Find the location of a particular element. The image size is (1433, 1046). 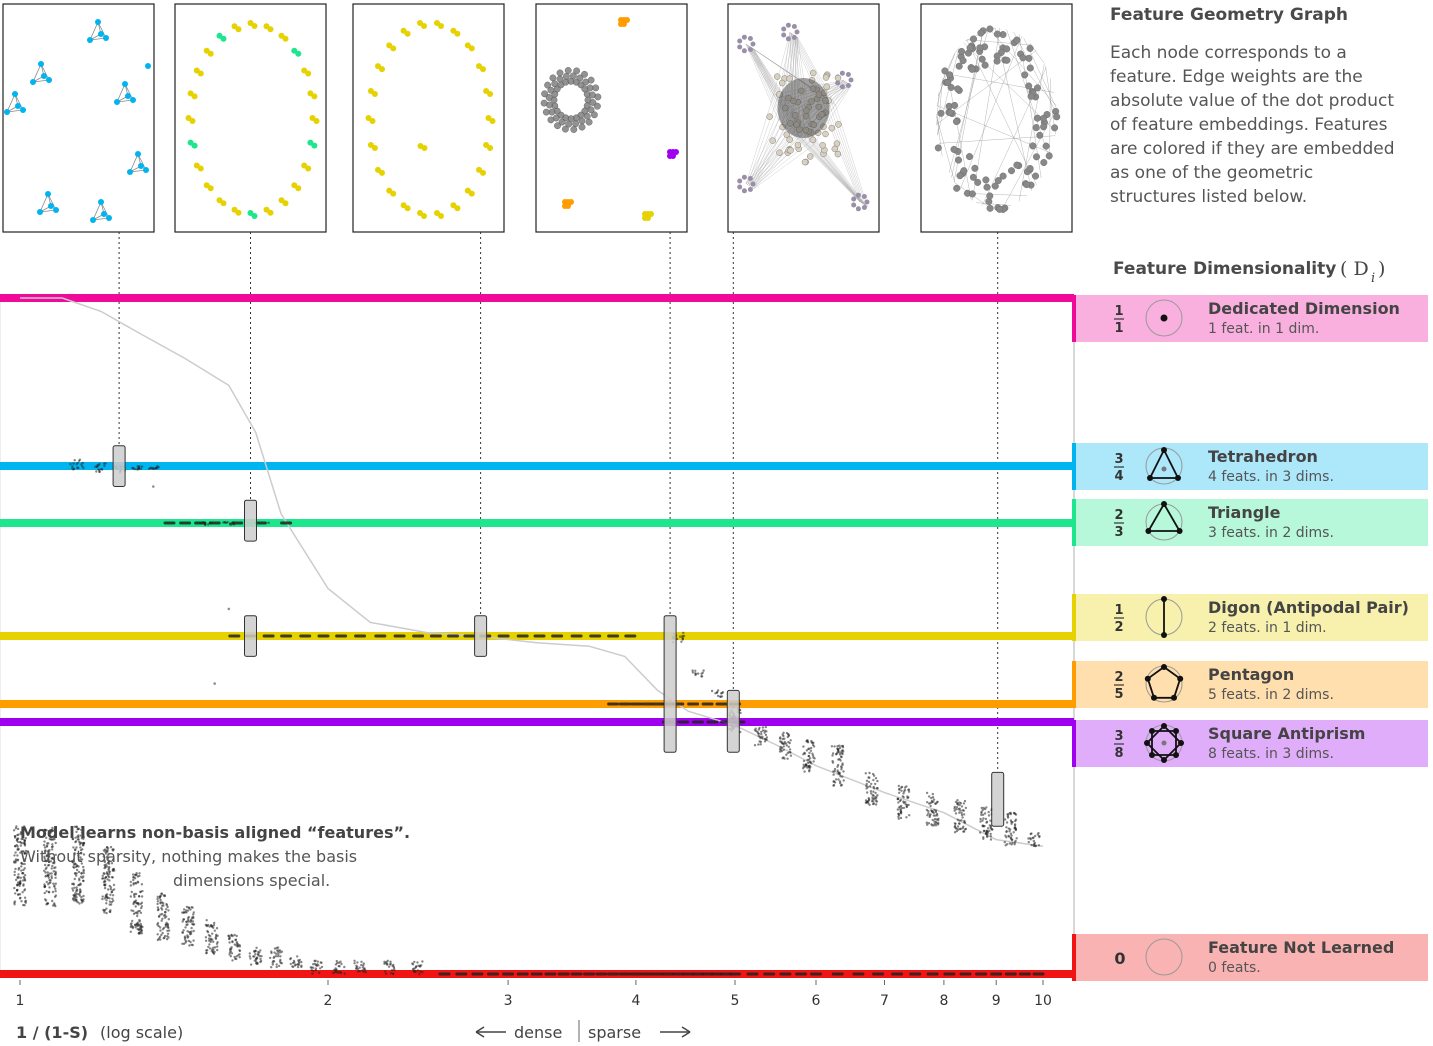

panel-edge is located at coordinates (849, 154).